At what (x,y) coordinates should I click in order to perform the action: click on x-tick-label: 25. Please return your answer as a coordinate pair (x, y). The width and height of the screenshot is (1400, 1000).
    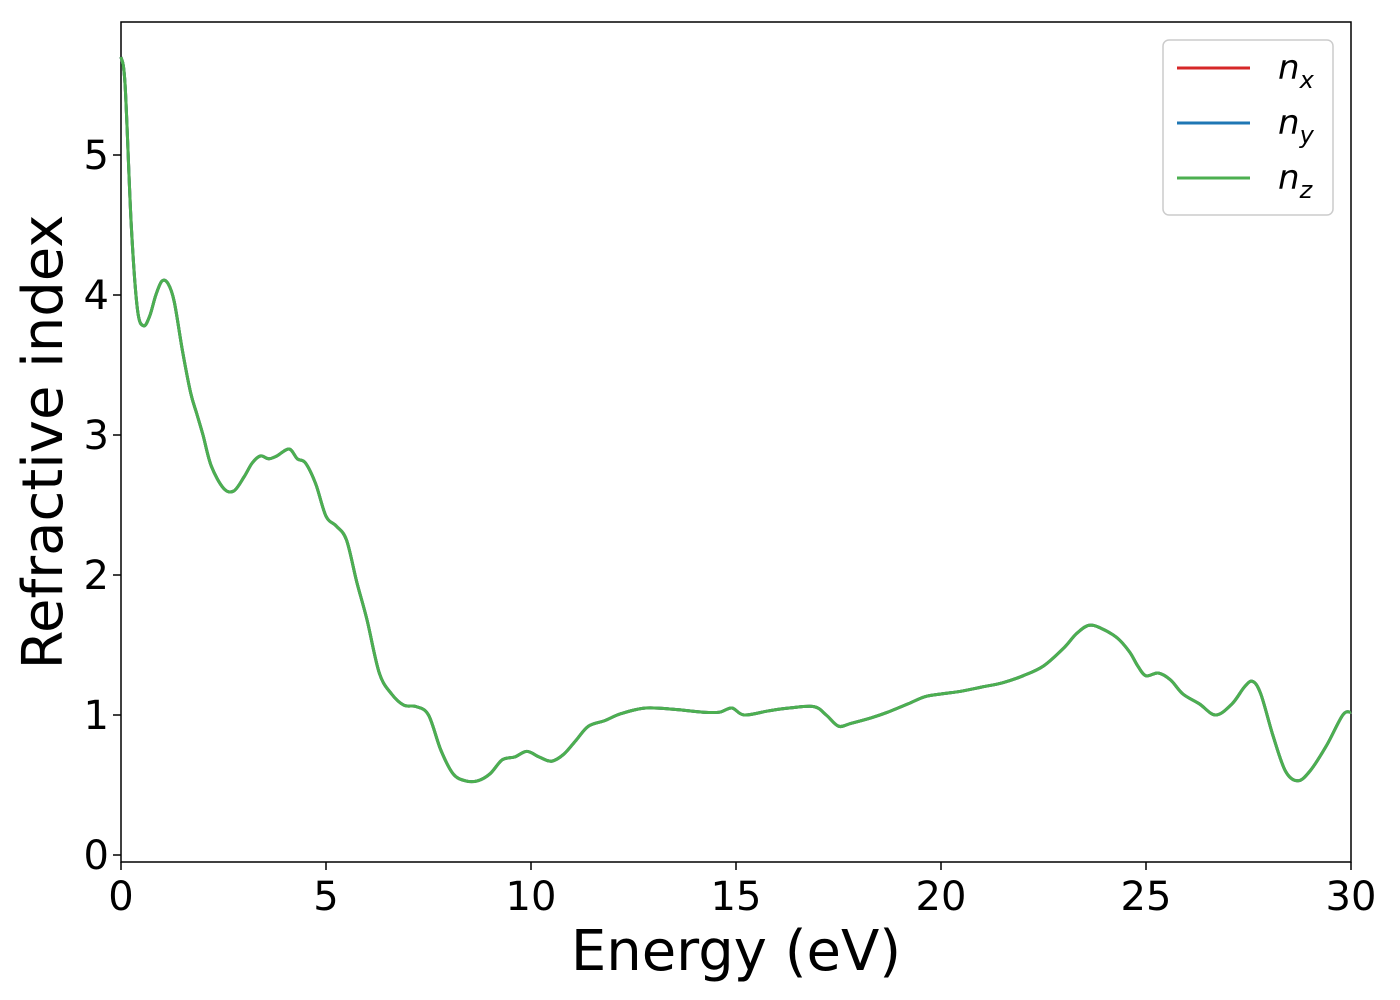
    Looking at the image, I should click on (1146, 897).